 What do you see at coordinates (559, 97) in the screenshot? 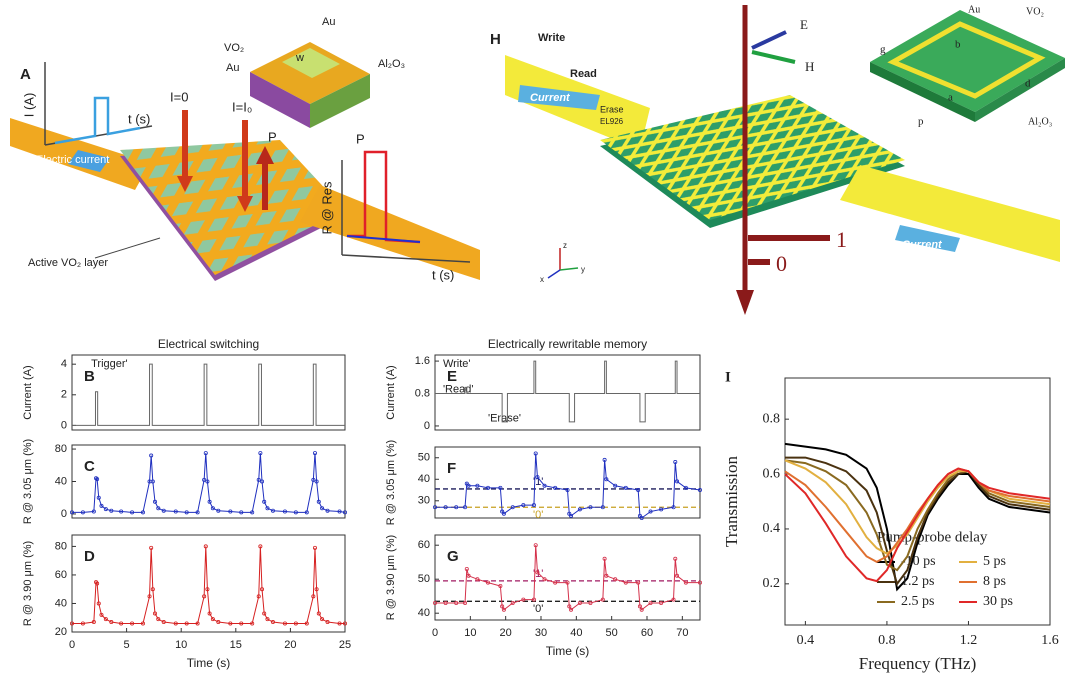
I see `current-arrow` at bounding box center [559, 97].